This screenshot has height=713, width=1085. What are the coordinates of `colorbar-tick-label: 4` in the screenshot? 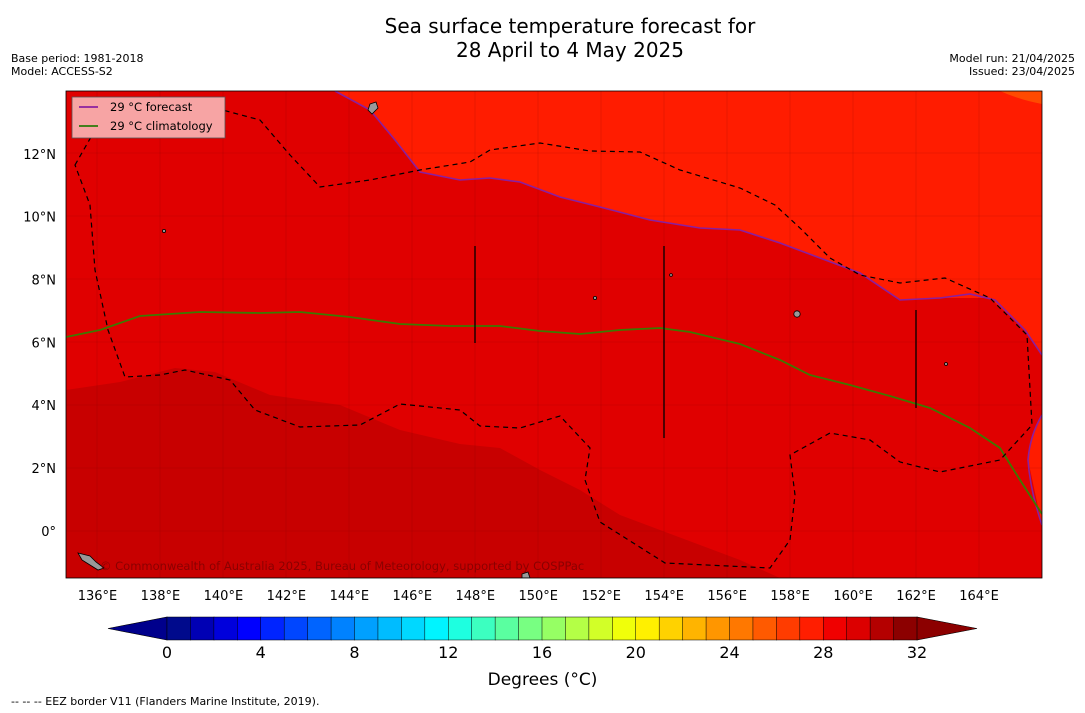 It's located at (261, 652).